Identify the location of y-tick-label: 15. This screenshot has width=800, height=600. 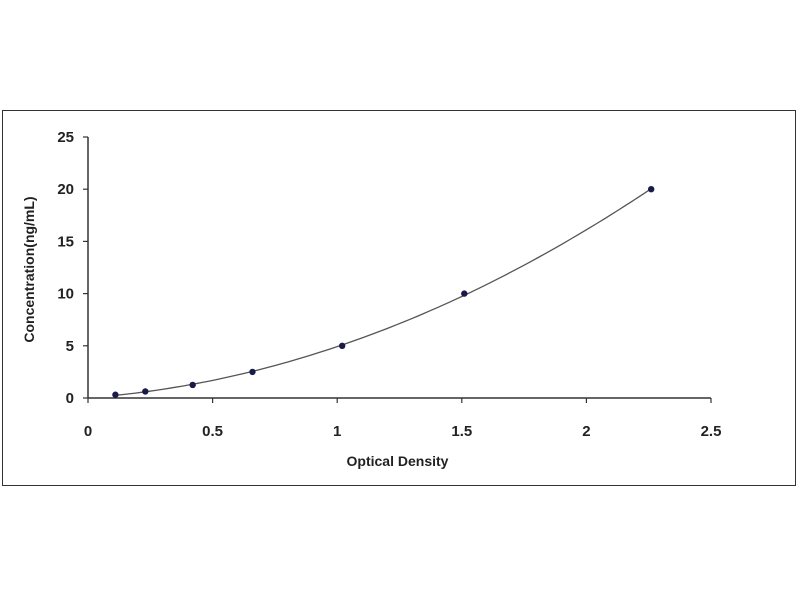
(65, 241).